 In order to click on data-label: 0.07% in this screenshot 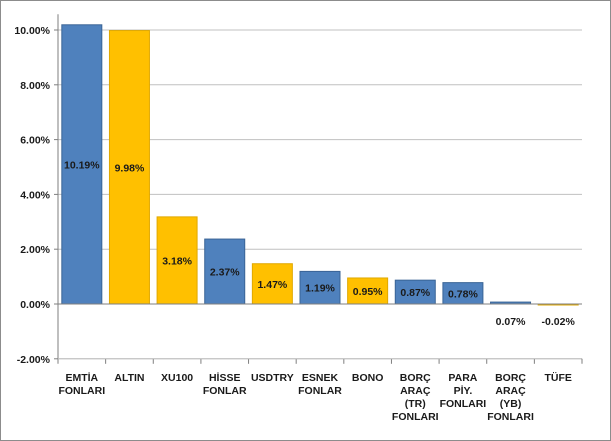, I will do `click(511, 322)`.